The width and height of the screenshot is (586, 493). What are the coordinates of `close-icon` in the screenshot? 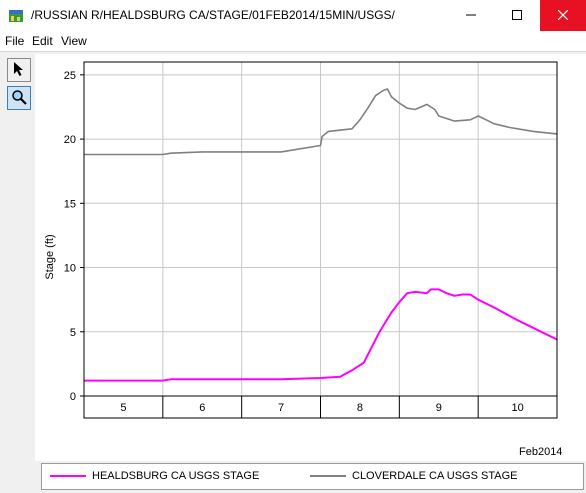 It's located at (563, 16).